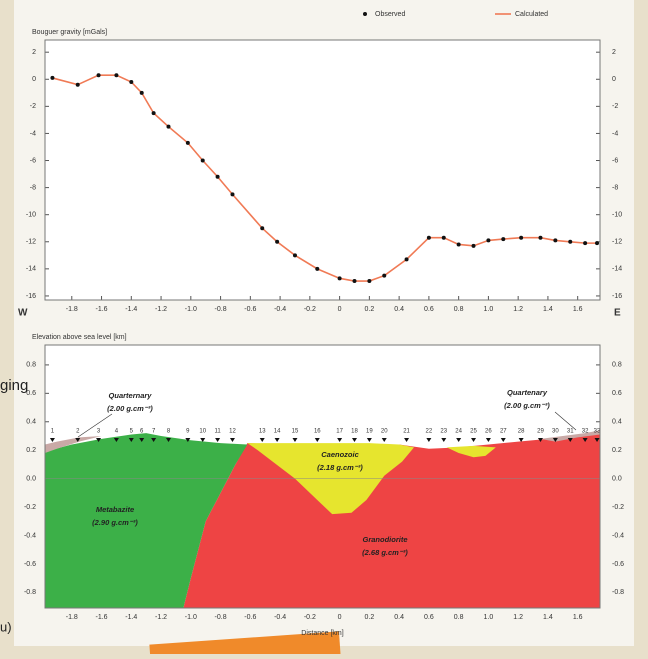  I want to click on fragment: u), so click(6, 626).